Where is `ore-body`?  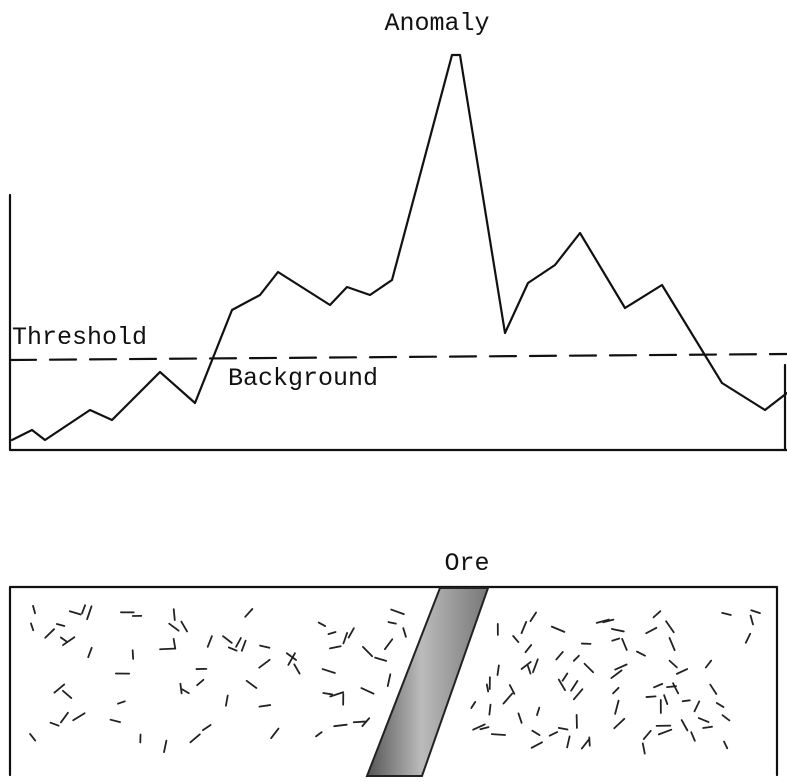
ore-body is located at coordinates (427, 682).